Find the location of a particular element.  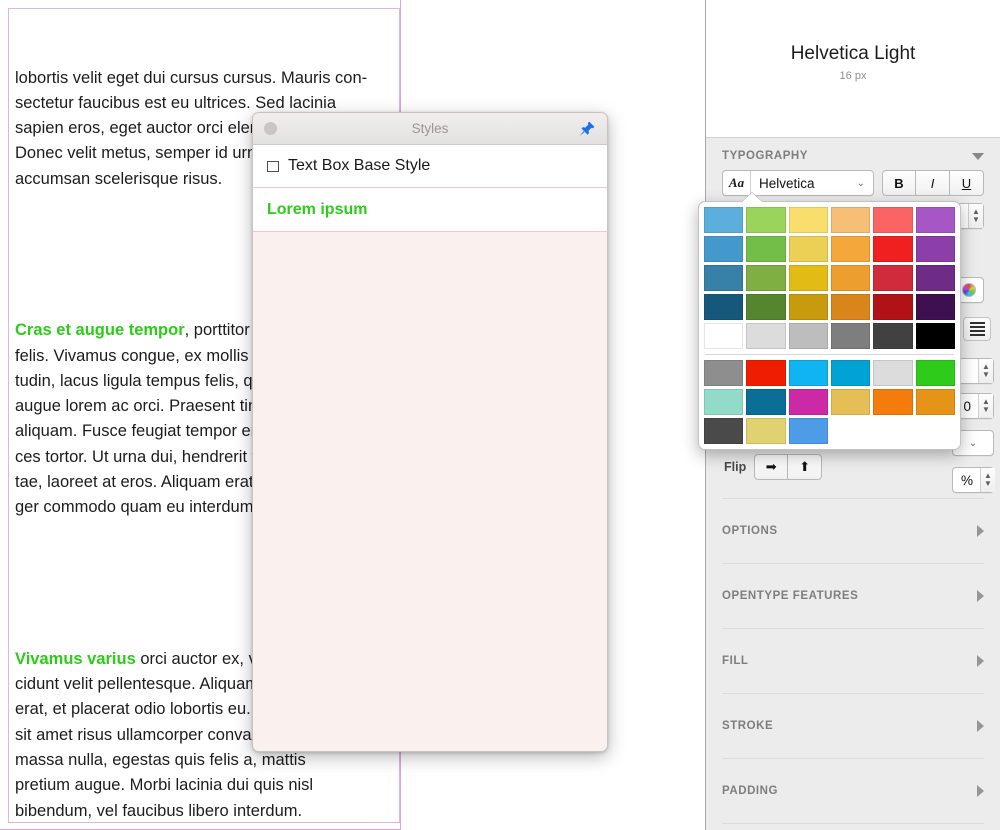

align-justify-icon is located at coordinates (977, 329).